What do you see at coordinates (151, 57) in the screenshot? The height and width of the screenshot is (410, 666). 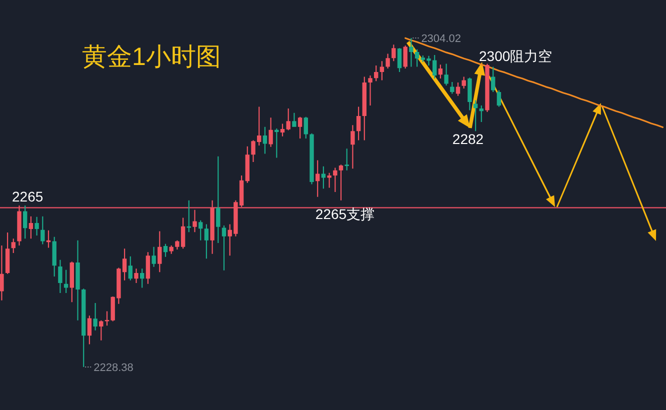 I see `title: 黄金1小时图` at bounding box center [151, 57].